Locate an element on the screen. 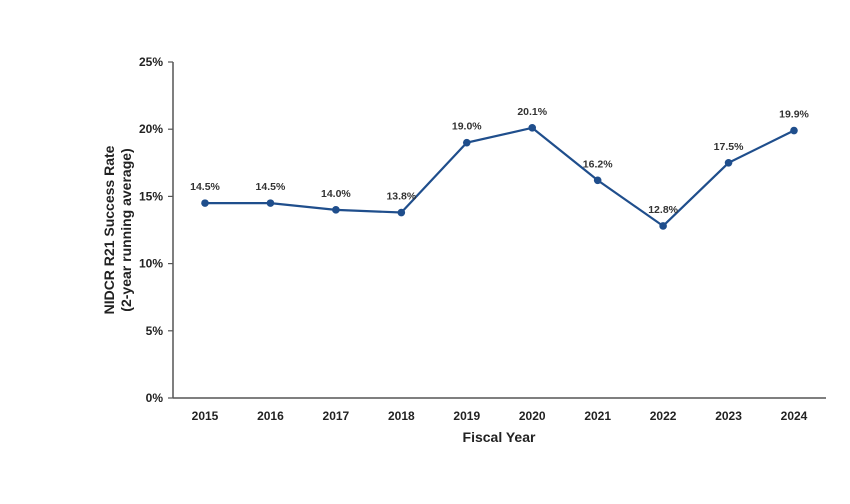 The image size is (850, 504). y-tick-label: 10% is located at coordinates (151, 264).